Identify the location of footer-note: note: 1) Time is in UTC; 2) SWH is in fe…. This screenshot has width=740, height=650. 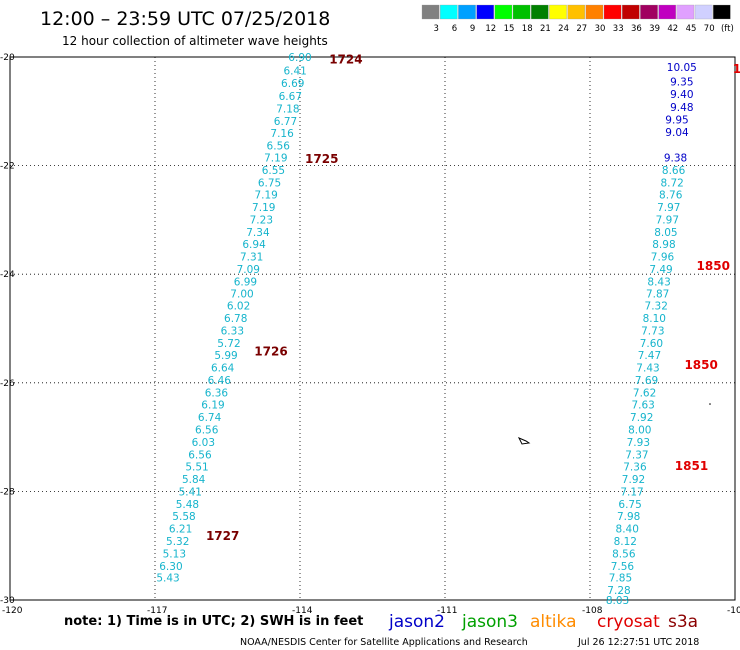
(213, 621).